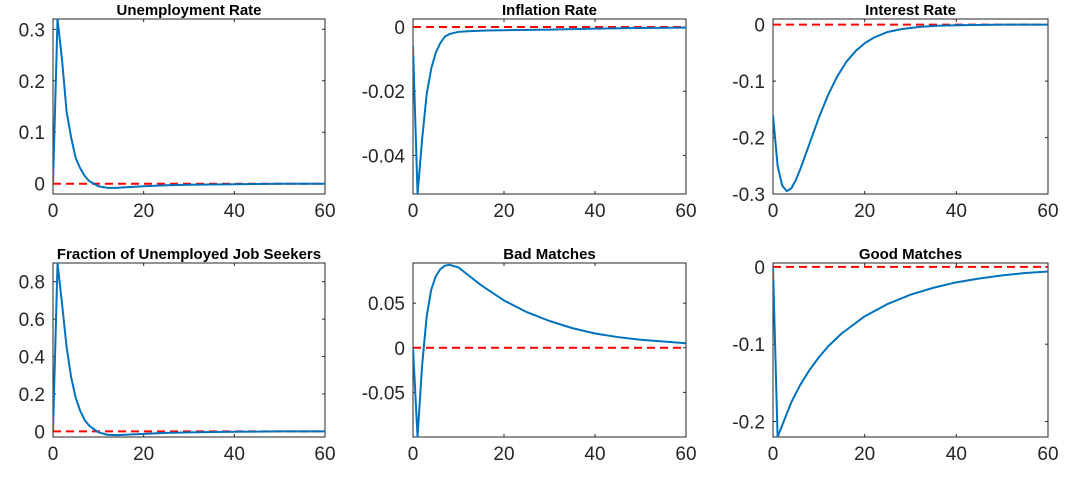 This screenshot has width=1066, height=478. What do you see at coordinates (32, 82) in the screenshot?
I see `panel-1-ytick-label: 0.2` at bounding box center [32, 82].